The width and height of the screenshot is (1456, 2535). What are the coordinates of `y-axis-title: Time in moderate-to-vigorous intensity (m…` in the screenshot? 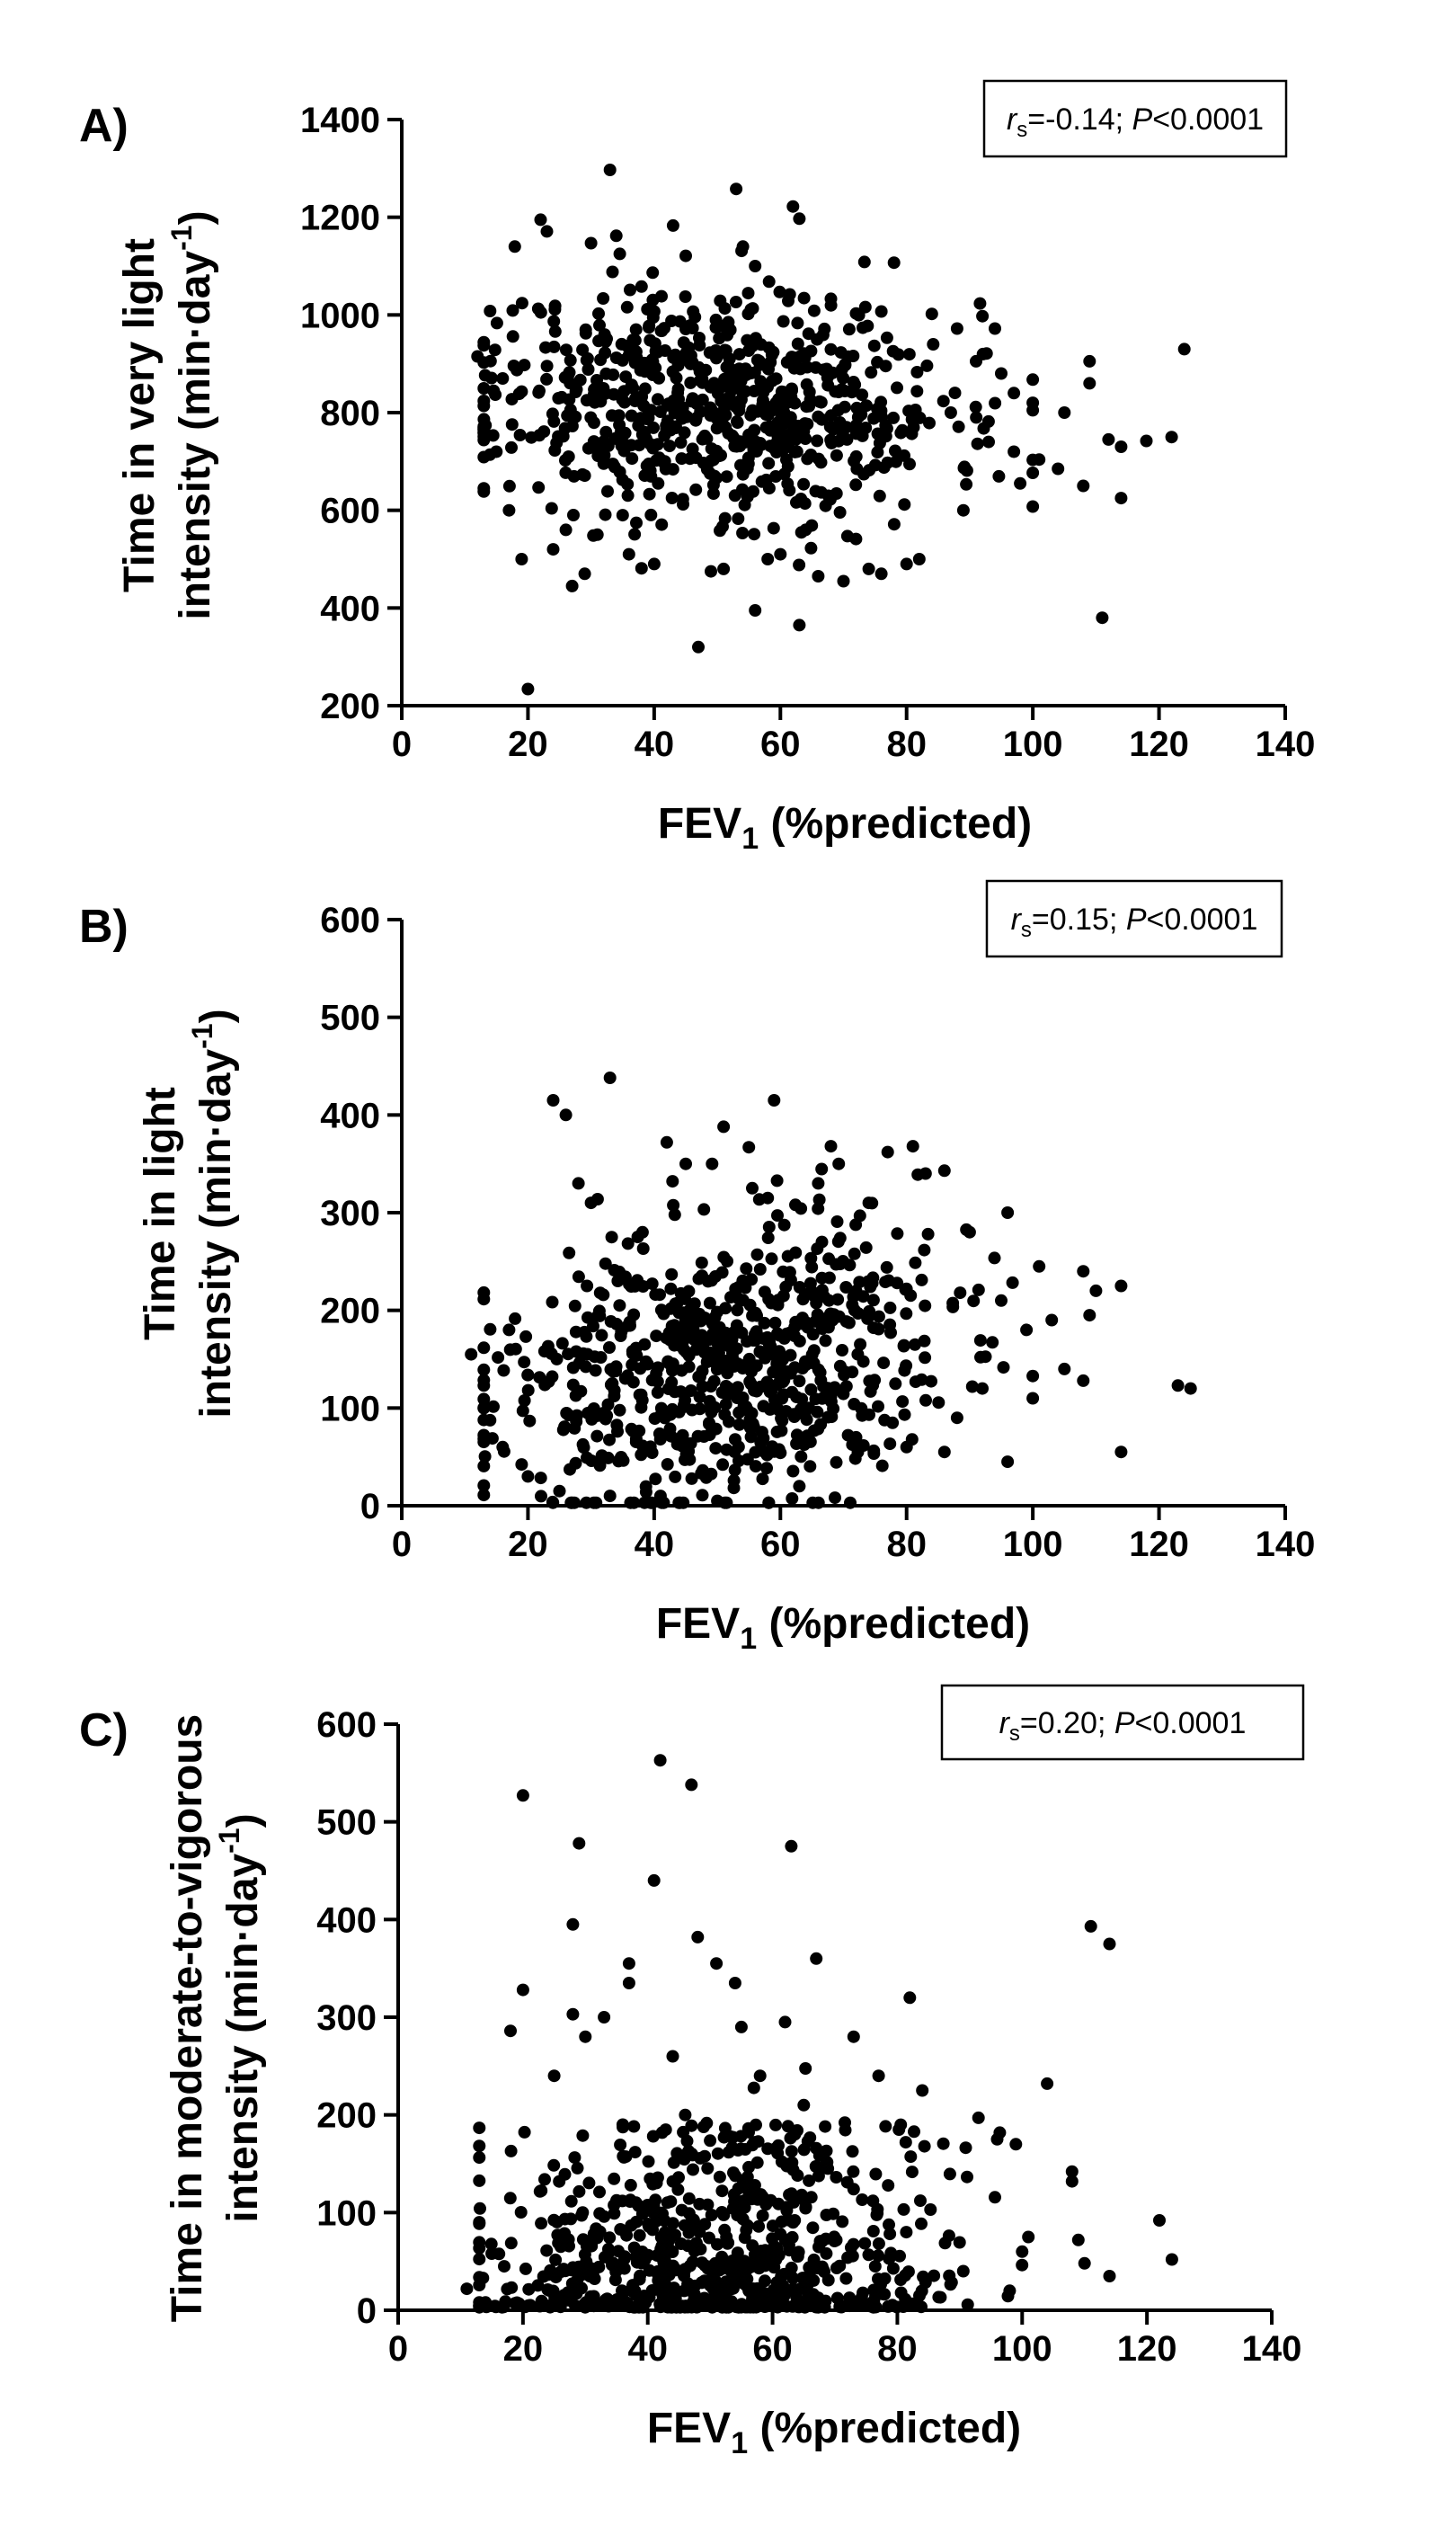 It's located at (215, 2018).